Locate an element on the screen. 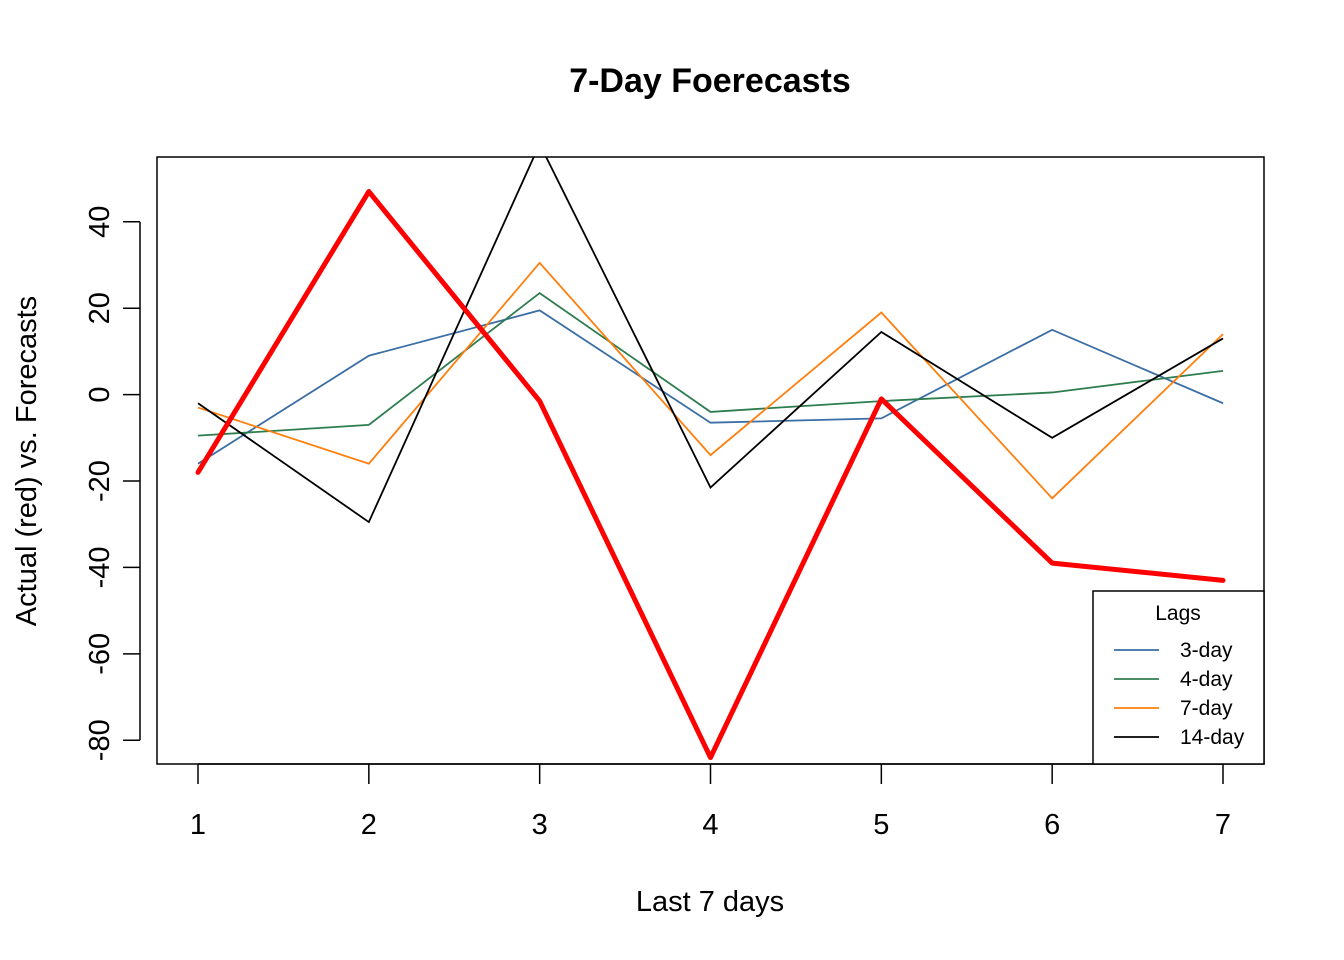 The image size is (1344, 960). y-axis-label: Actual (red) vs. Forecasts is located at coordinates (27, 461).